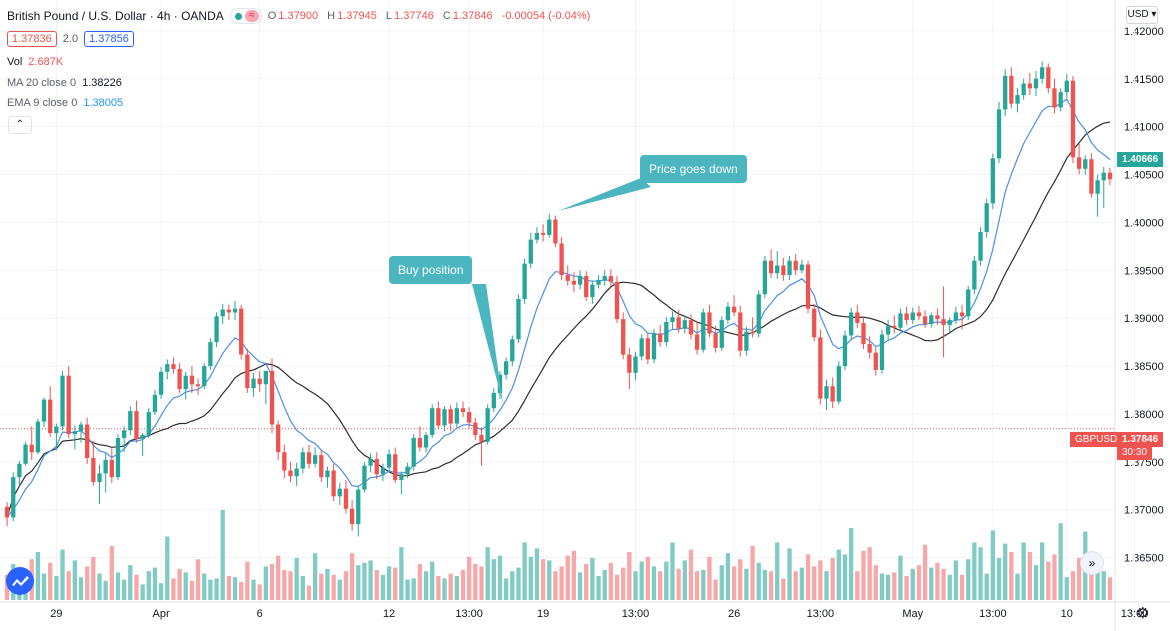 The image size is (1170, 631). What do you see at coordinates (1143, 613) in the screenshot?
I see `gear-icon: ⚙` at bounding box center [1143, 613].